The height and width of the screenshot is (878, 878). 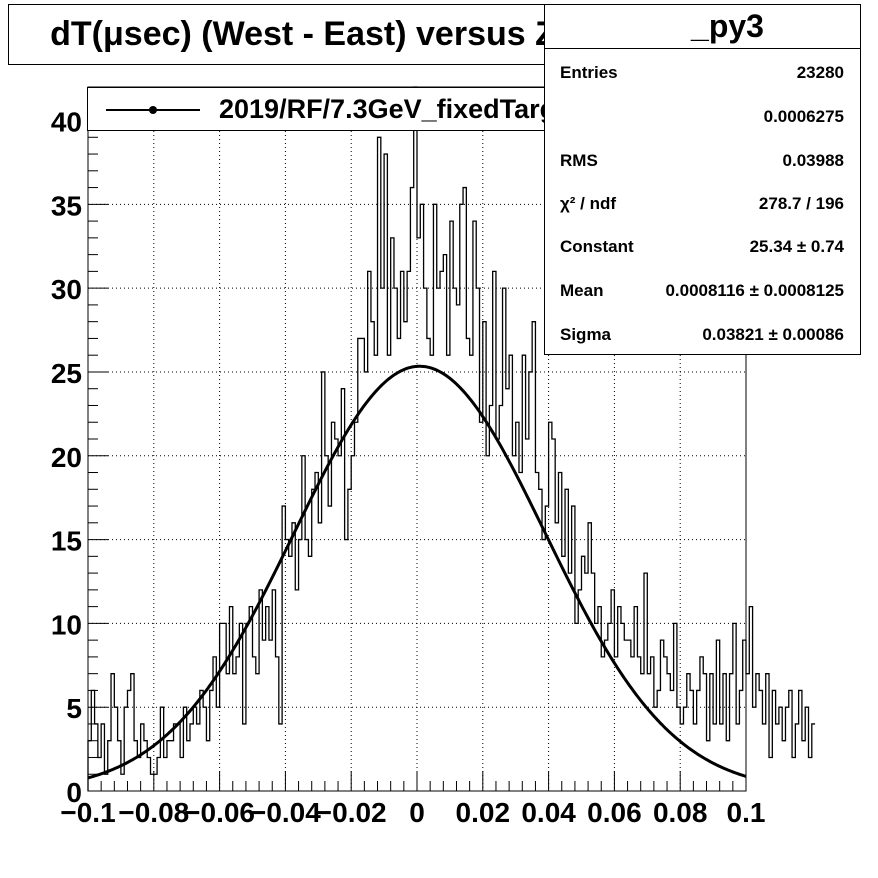 What do you see at coordinates (702, 117) in the screenshot?
I see `stats-row-mean-hidden: 0.0006275` at bounding box center [702, 117].